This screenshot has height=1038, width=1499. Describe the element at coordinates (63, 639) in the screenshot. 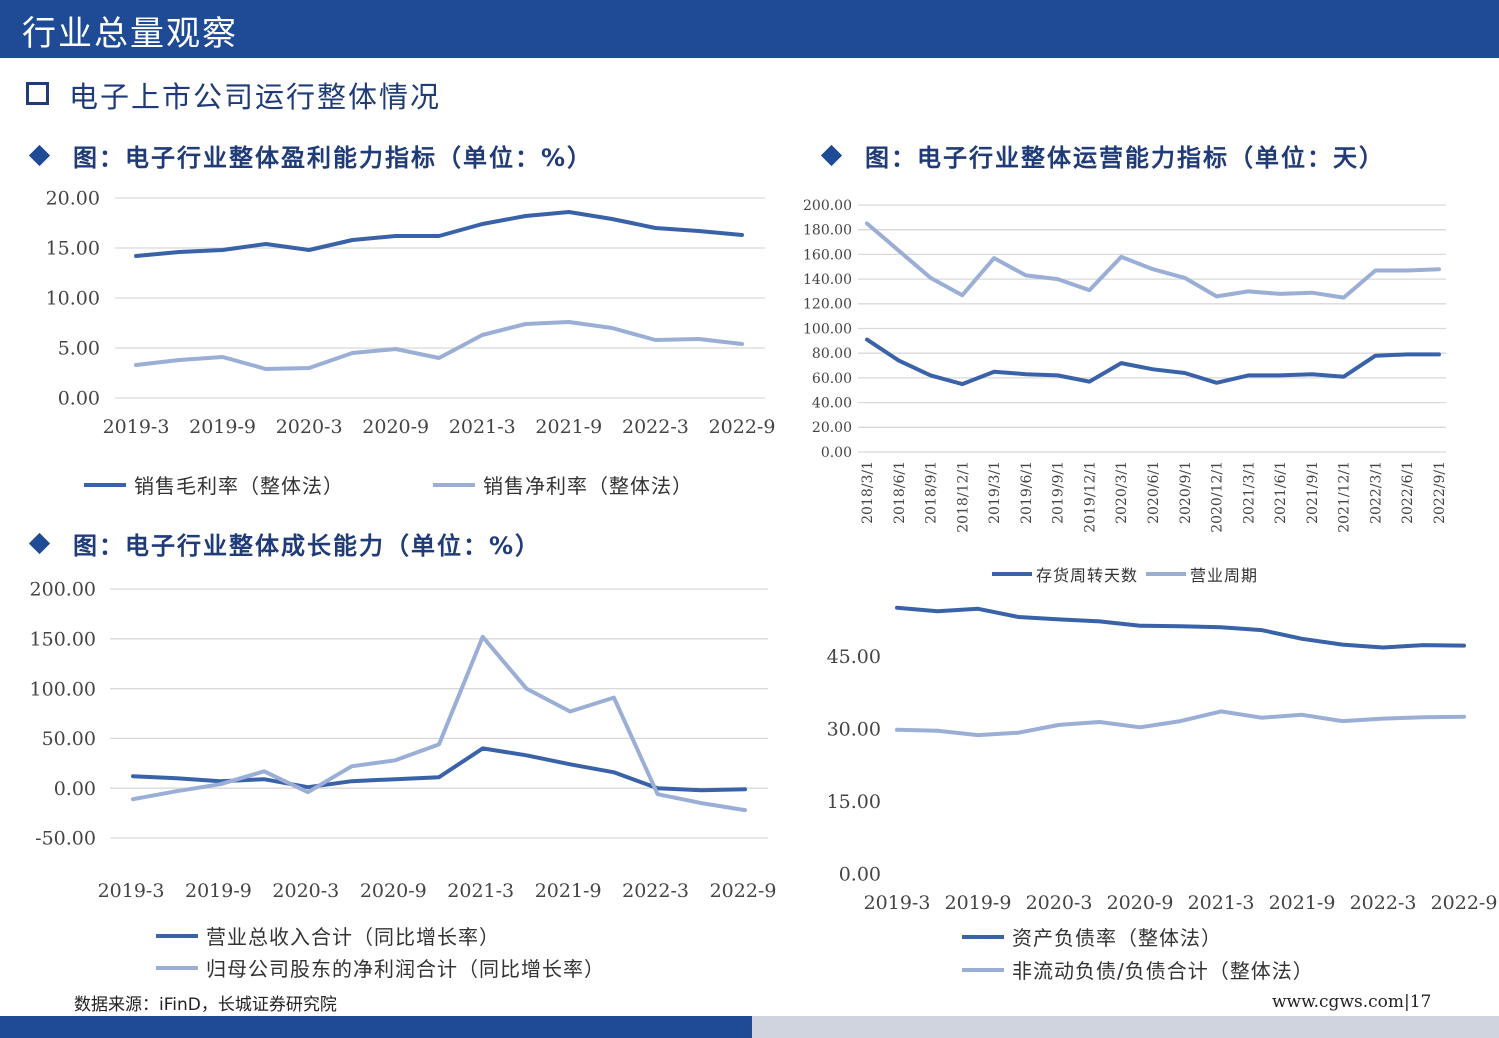

I see `y-tick-label: 150.00` at that location.